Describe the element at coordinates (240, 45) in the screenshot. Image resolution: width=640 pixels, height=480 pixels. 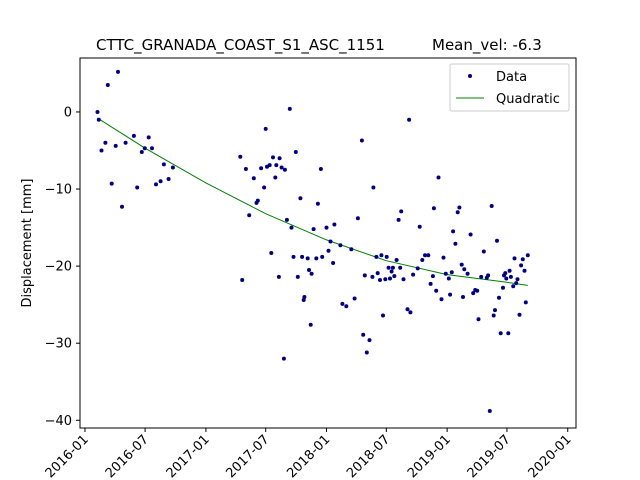
I see `chart-title-left: CTTC_GRANADA_COAST_S1_ASC_1151` at that location.